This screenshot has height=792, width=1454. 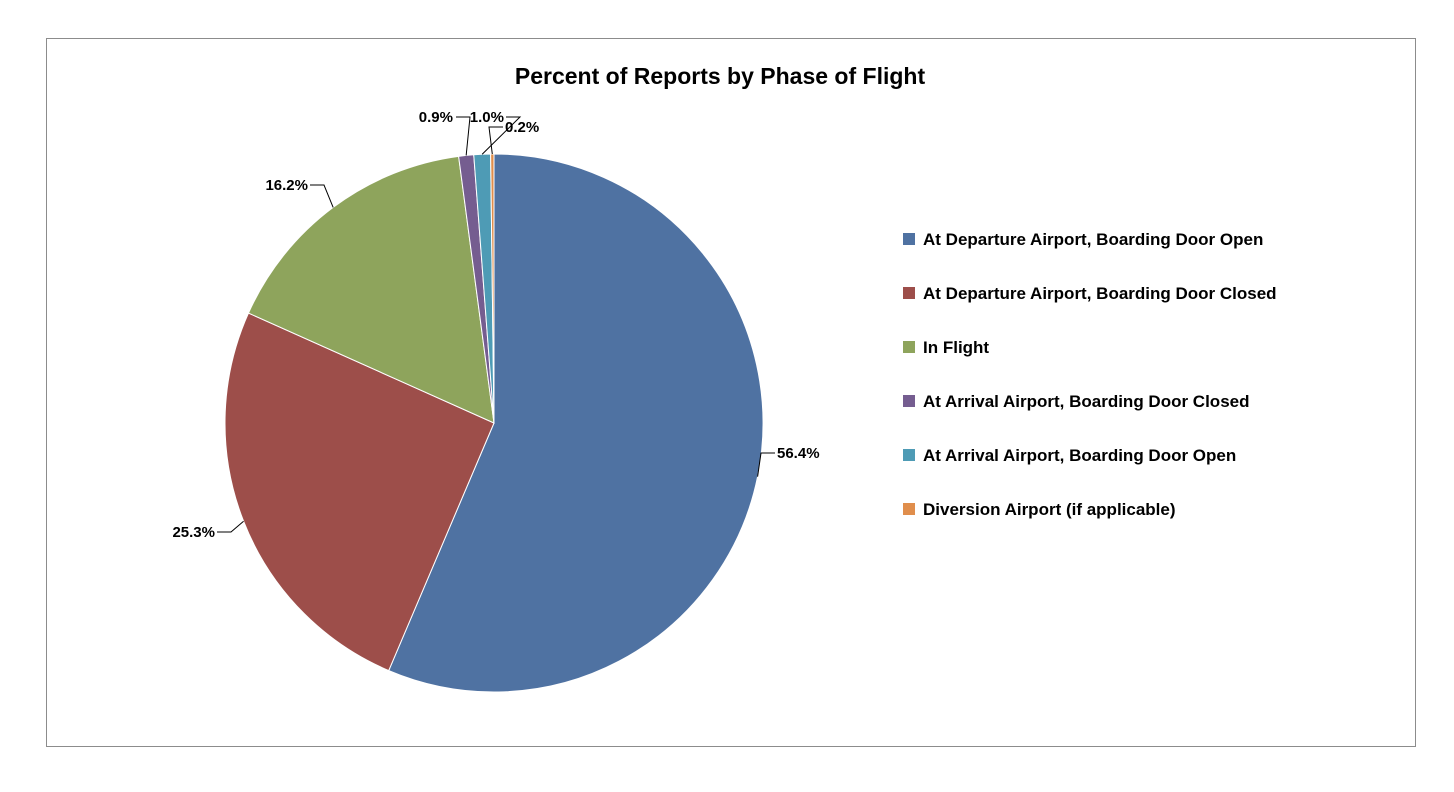 What do you see at coordinates (909, 455) in the screenshot?
I see `legend-swatch-at-arrival-airport-boarding-door-open` at bounding box center [909, 455].